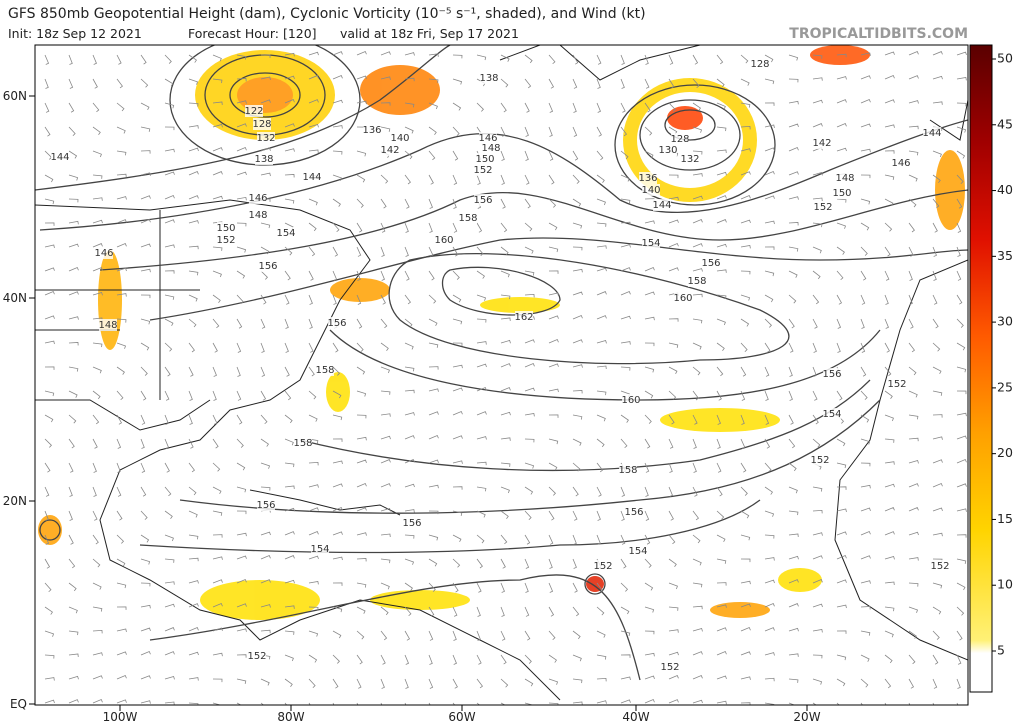  I want to click on contour-label: 150, so click(841, 193).